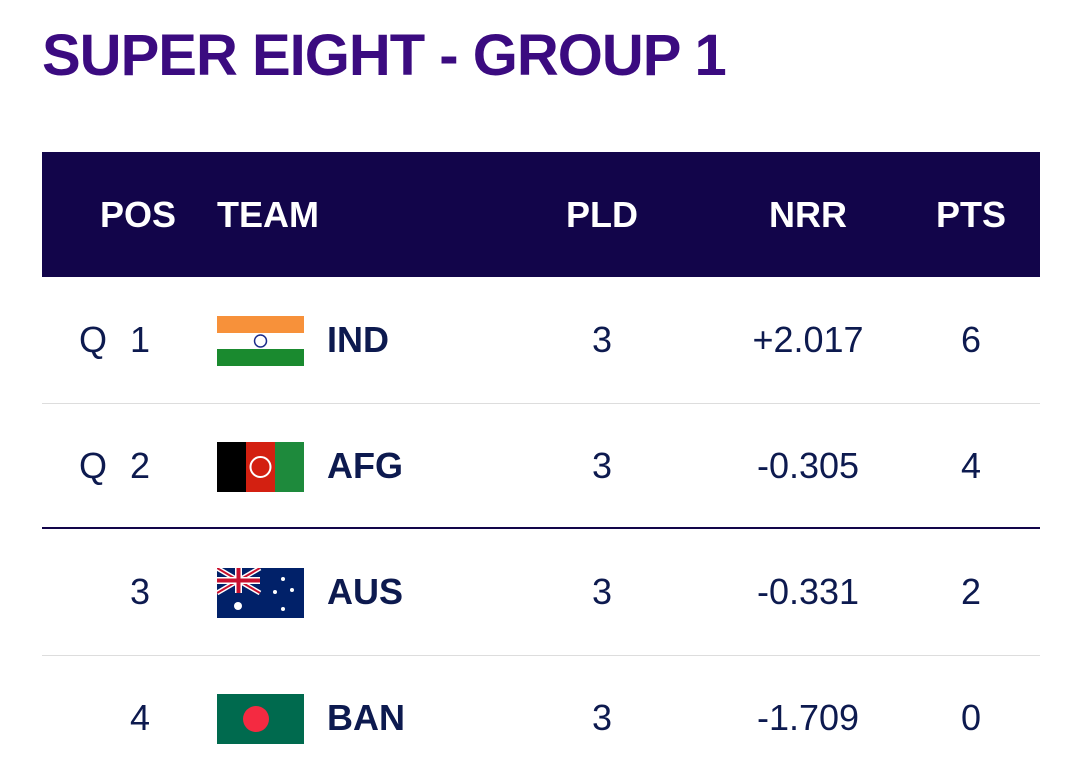  I want to click on team-name: AUS, so click(365, 591).